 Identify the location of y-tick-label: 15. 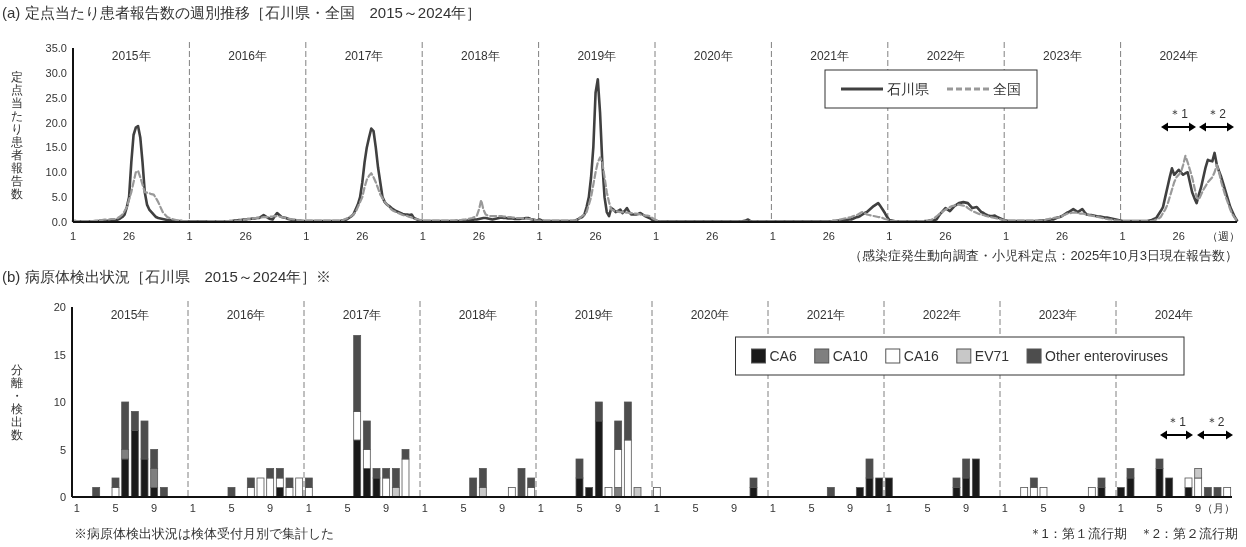
(59, 354).